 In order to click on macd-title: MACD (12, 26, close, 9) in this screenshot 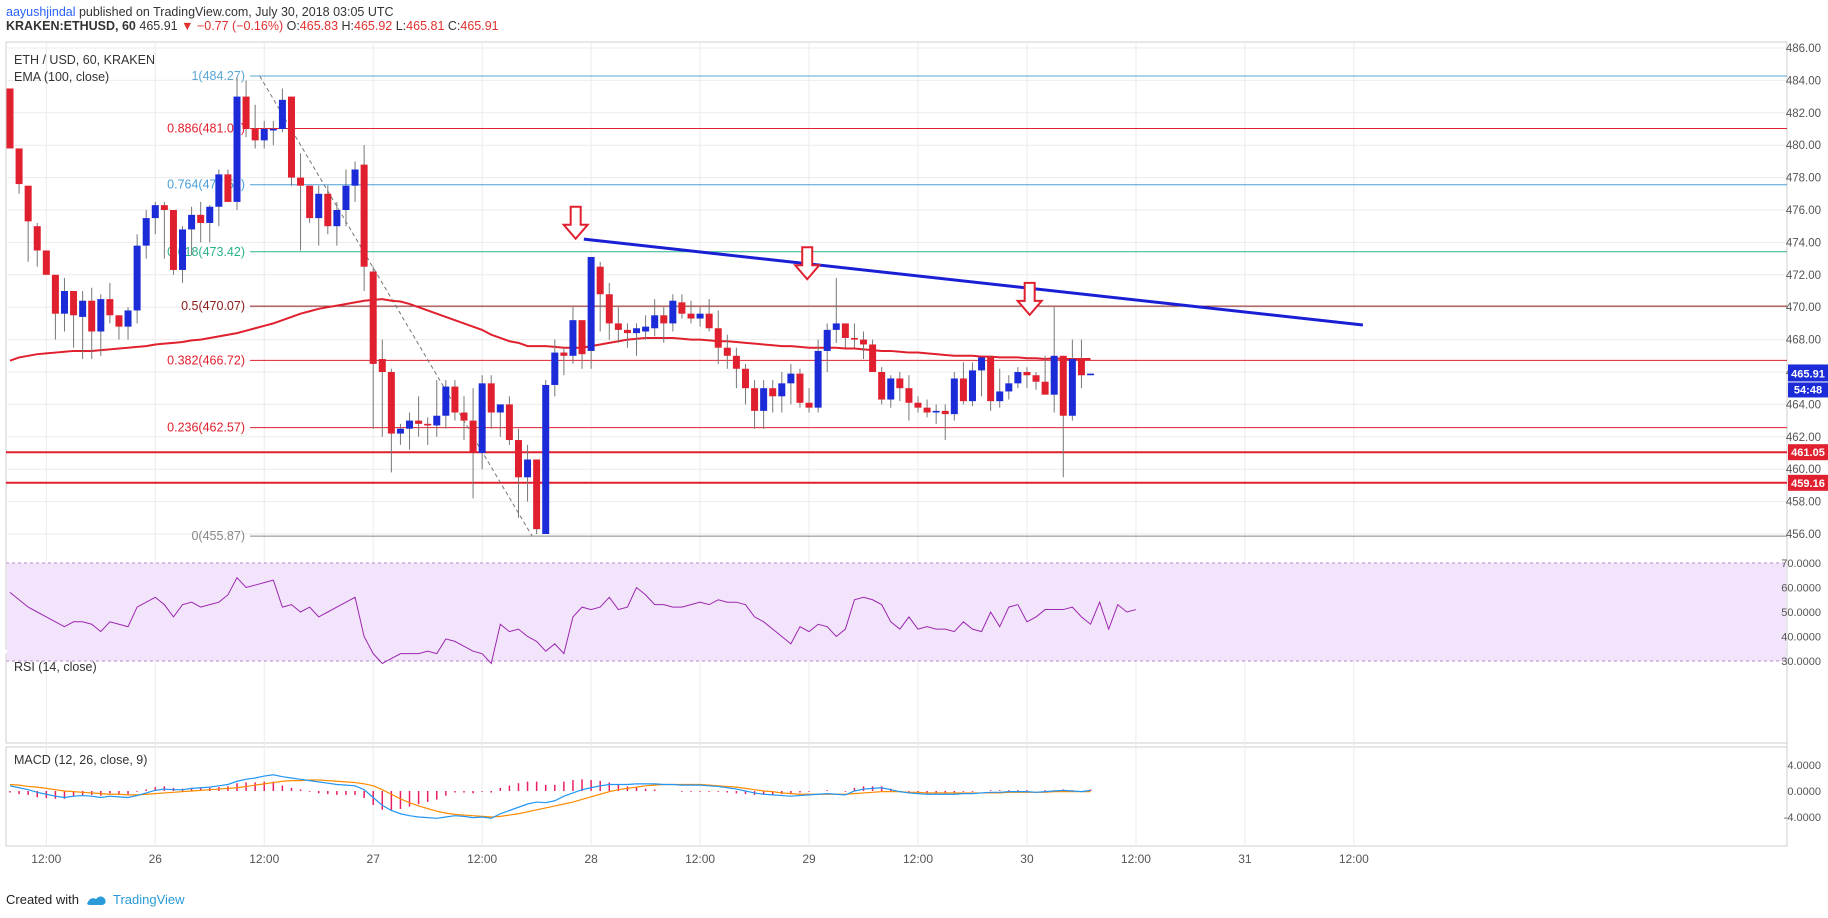, I will do `click(80, 760)`.